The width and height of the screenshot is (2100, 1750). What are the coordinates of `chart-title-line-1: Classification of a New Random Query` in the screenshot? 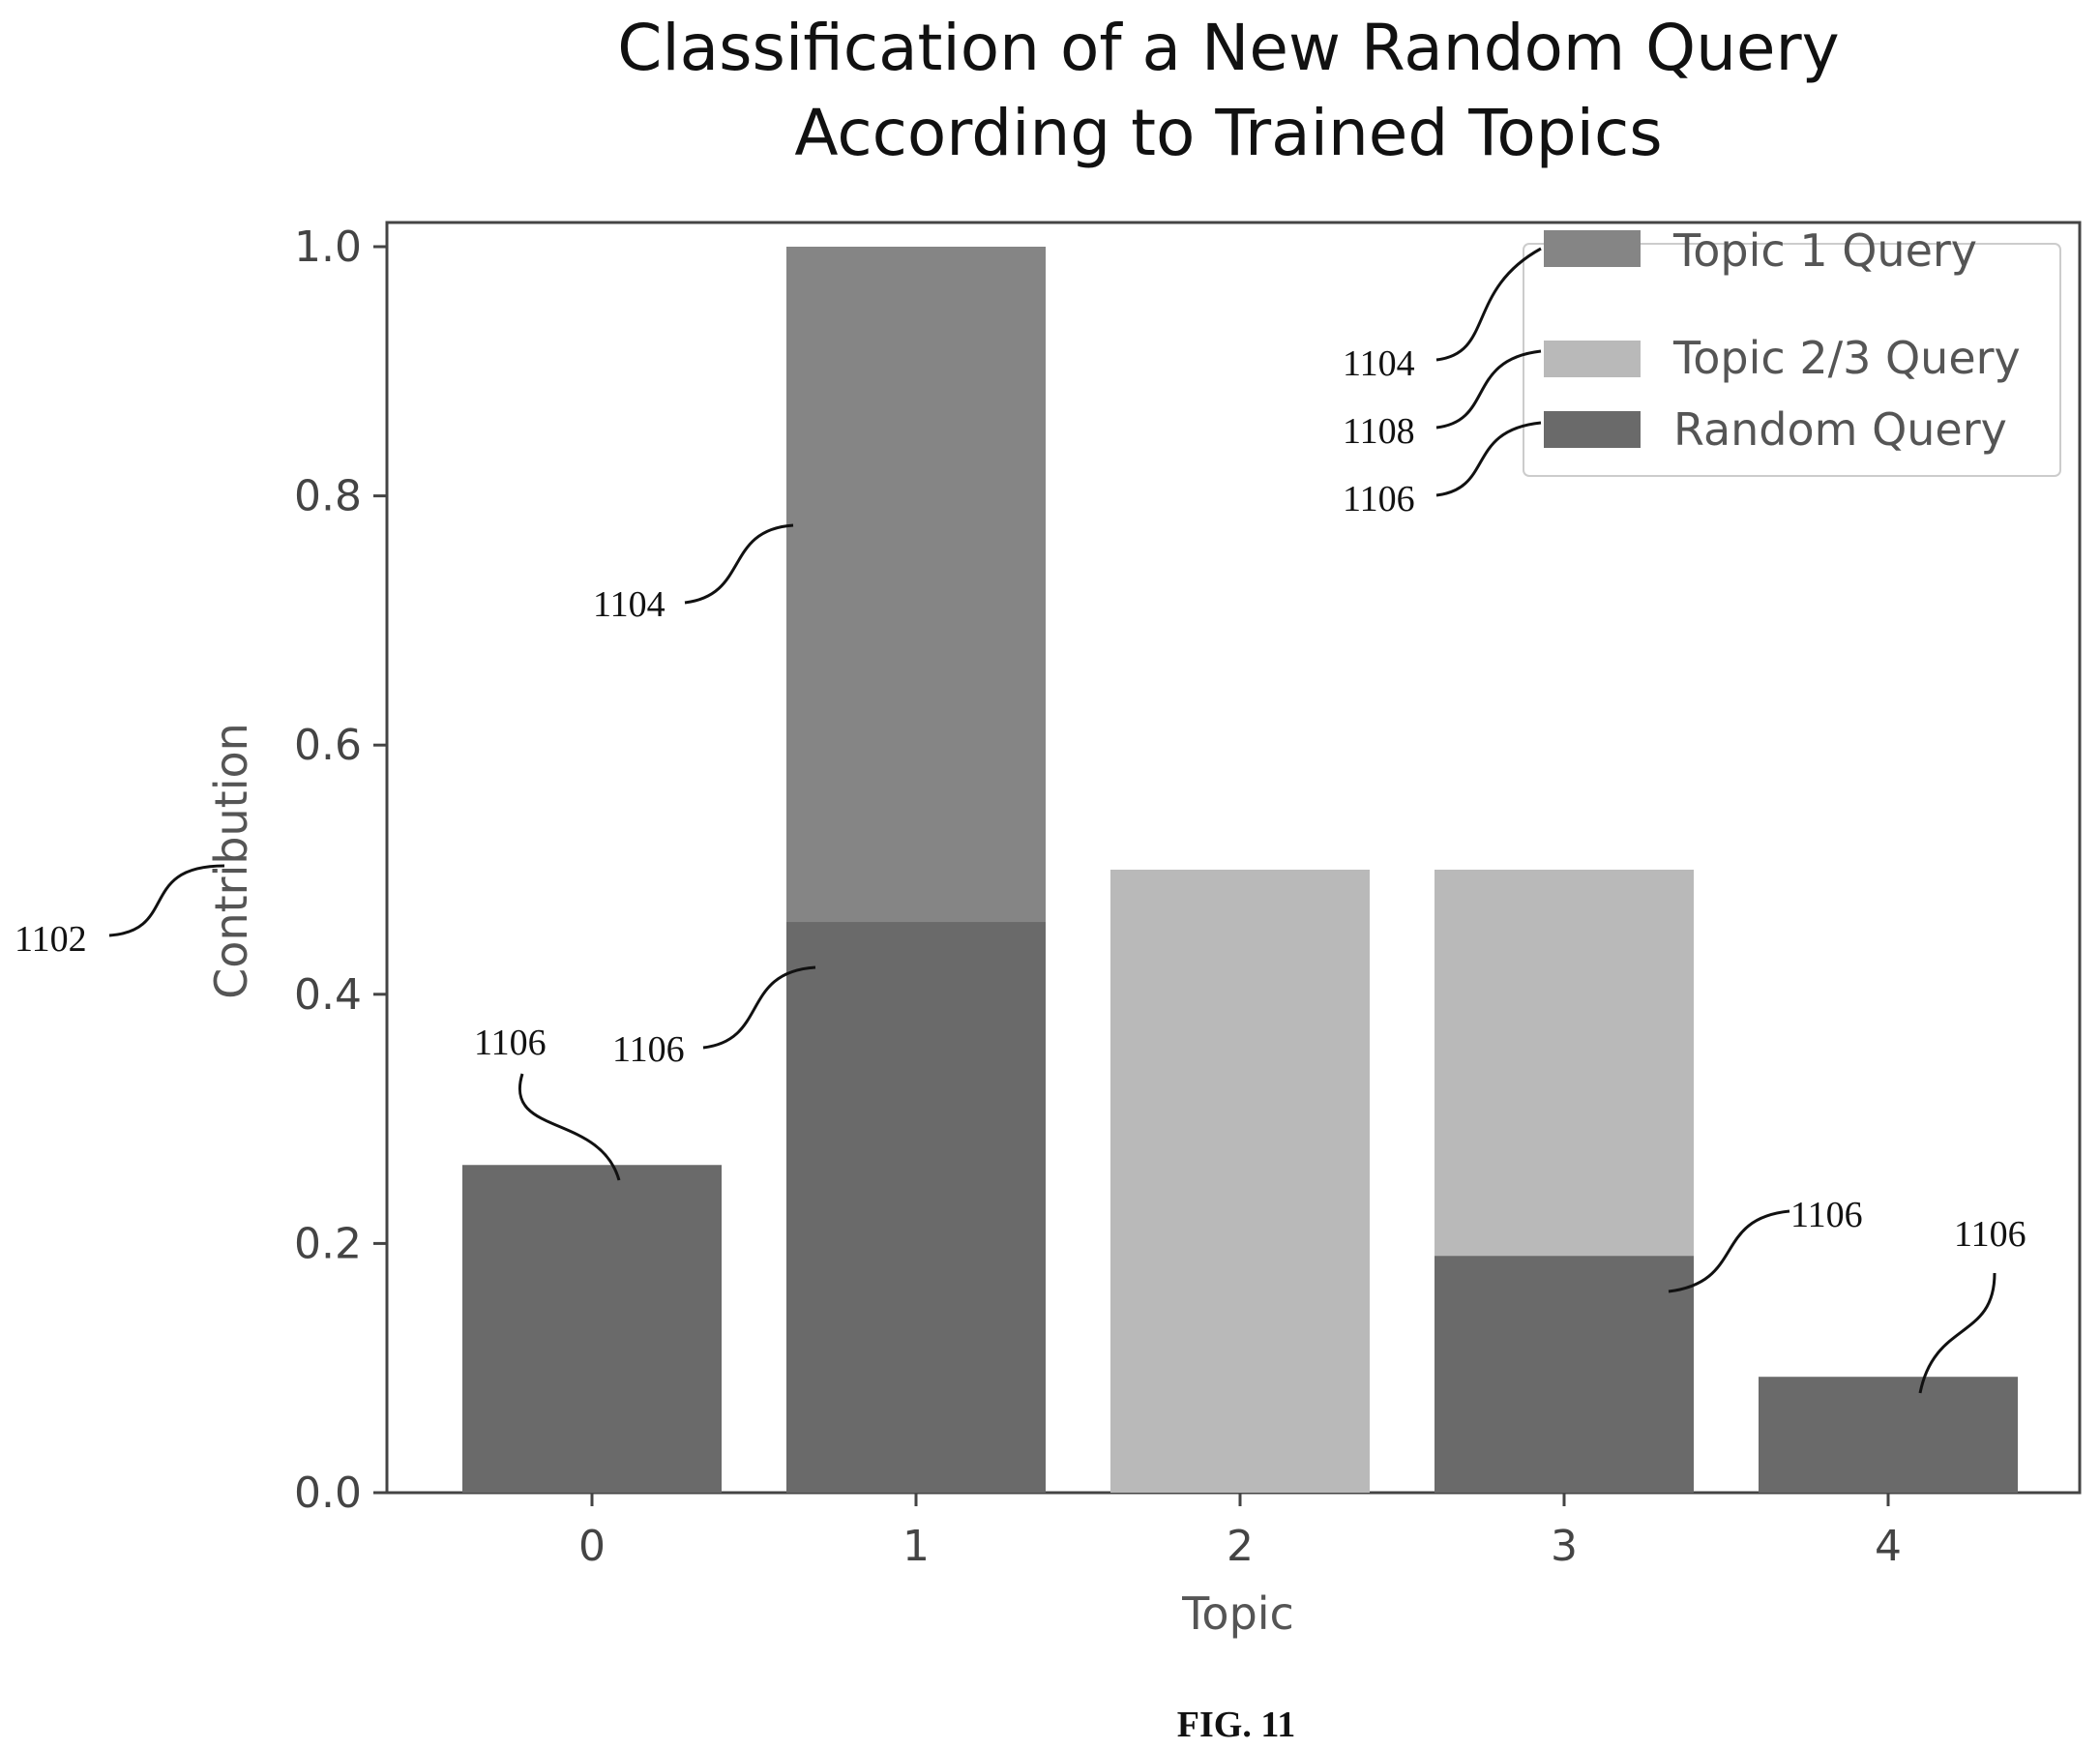 It's located at (1228, 48).